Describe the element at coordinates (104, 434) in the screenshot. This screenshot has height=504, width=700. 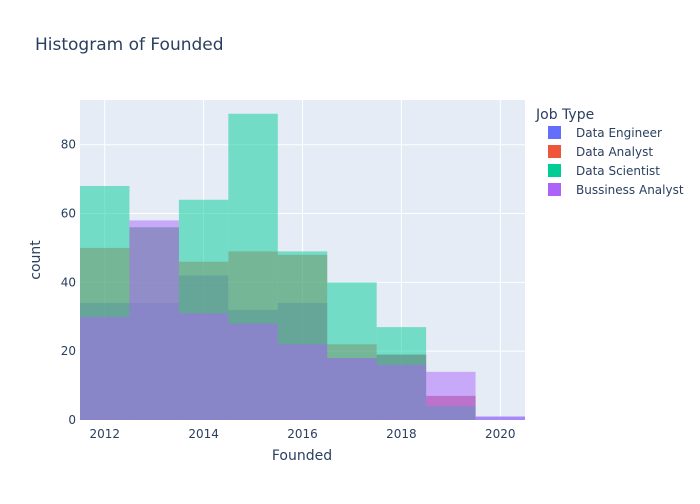
I see `x-tick-label: 2012` at that location.